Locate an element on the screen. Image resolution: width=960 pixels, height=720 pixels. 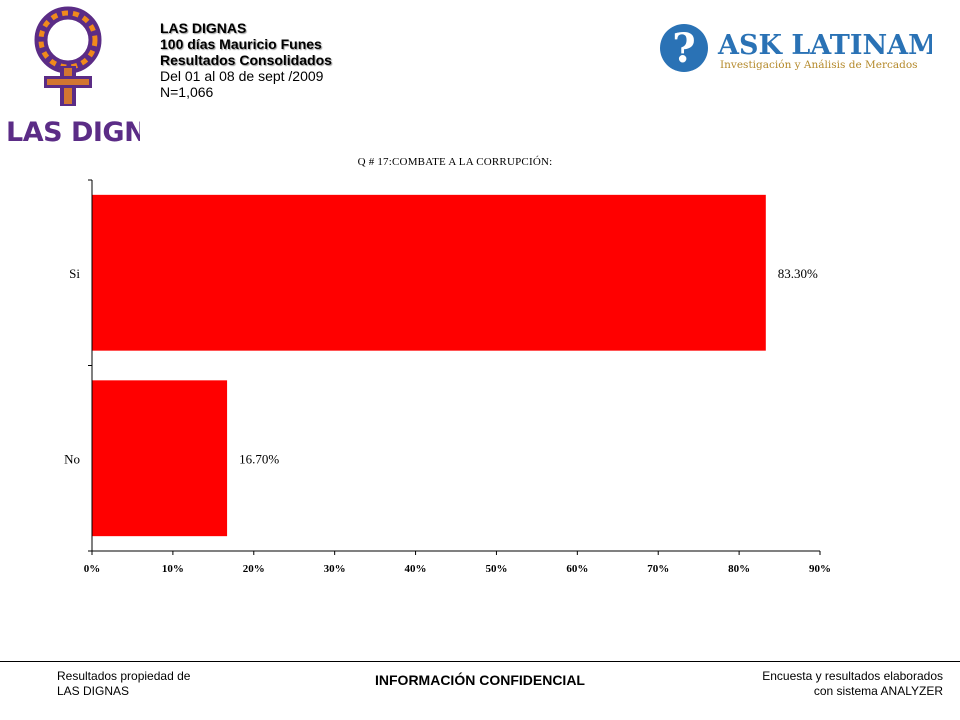
header-results: Resultados Consolidados is located at coordinates (246, 60).